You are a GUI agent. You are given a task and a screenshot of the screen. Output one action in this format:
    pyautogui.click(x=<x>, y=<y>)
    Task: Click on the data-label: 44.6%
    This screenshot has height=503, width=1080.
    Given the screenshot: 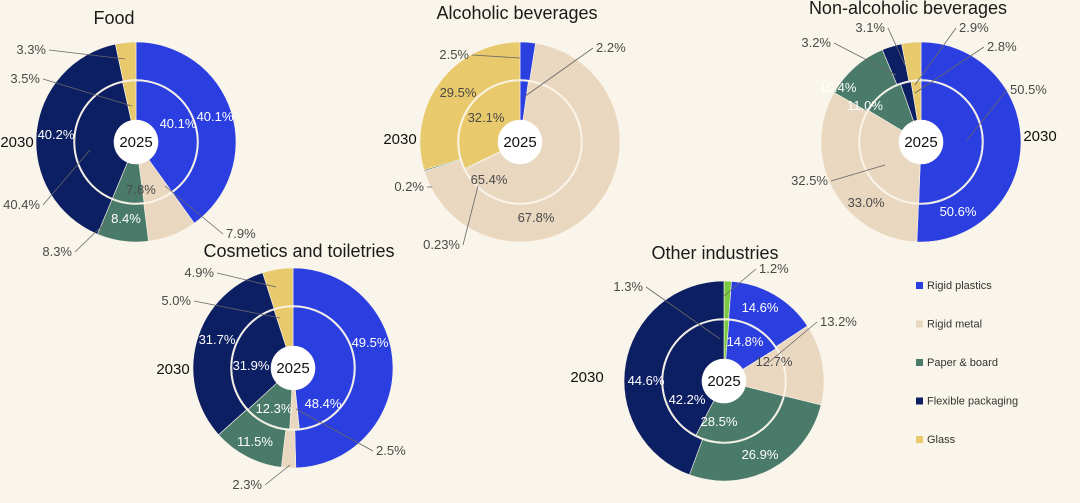 What is the action you would take?
    pyautogui.click(x=646, y=380)
    